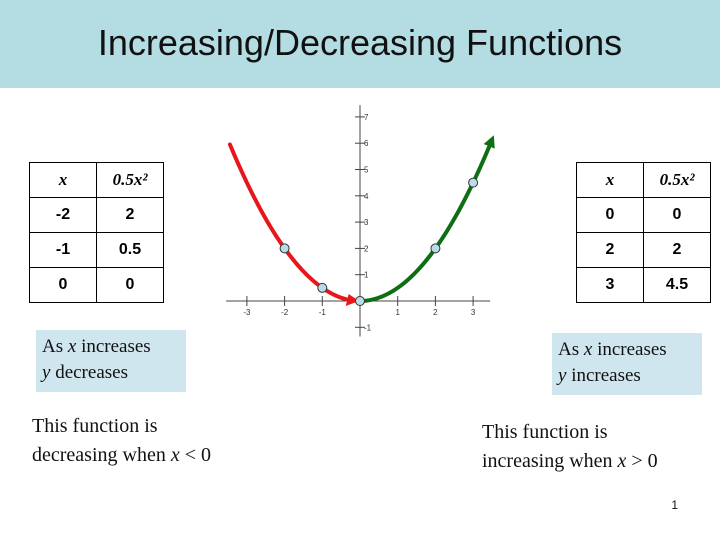 The width and height of the screenshot is (720, 540). What do you see at coordinates (247, 312) in the screenshot?
I see `x-tick-label: -3` at bounding box center [247, 312].